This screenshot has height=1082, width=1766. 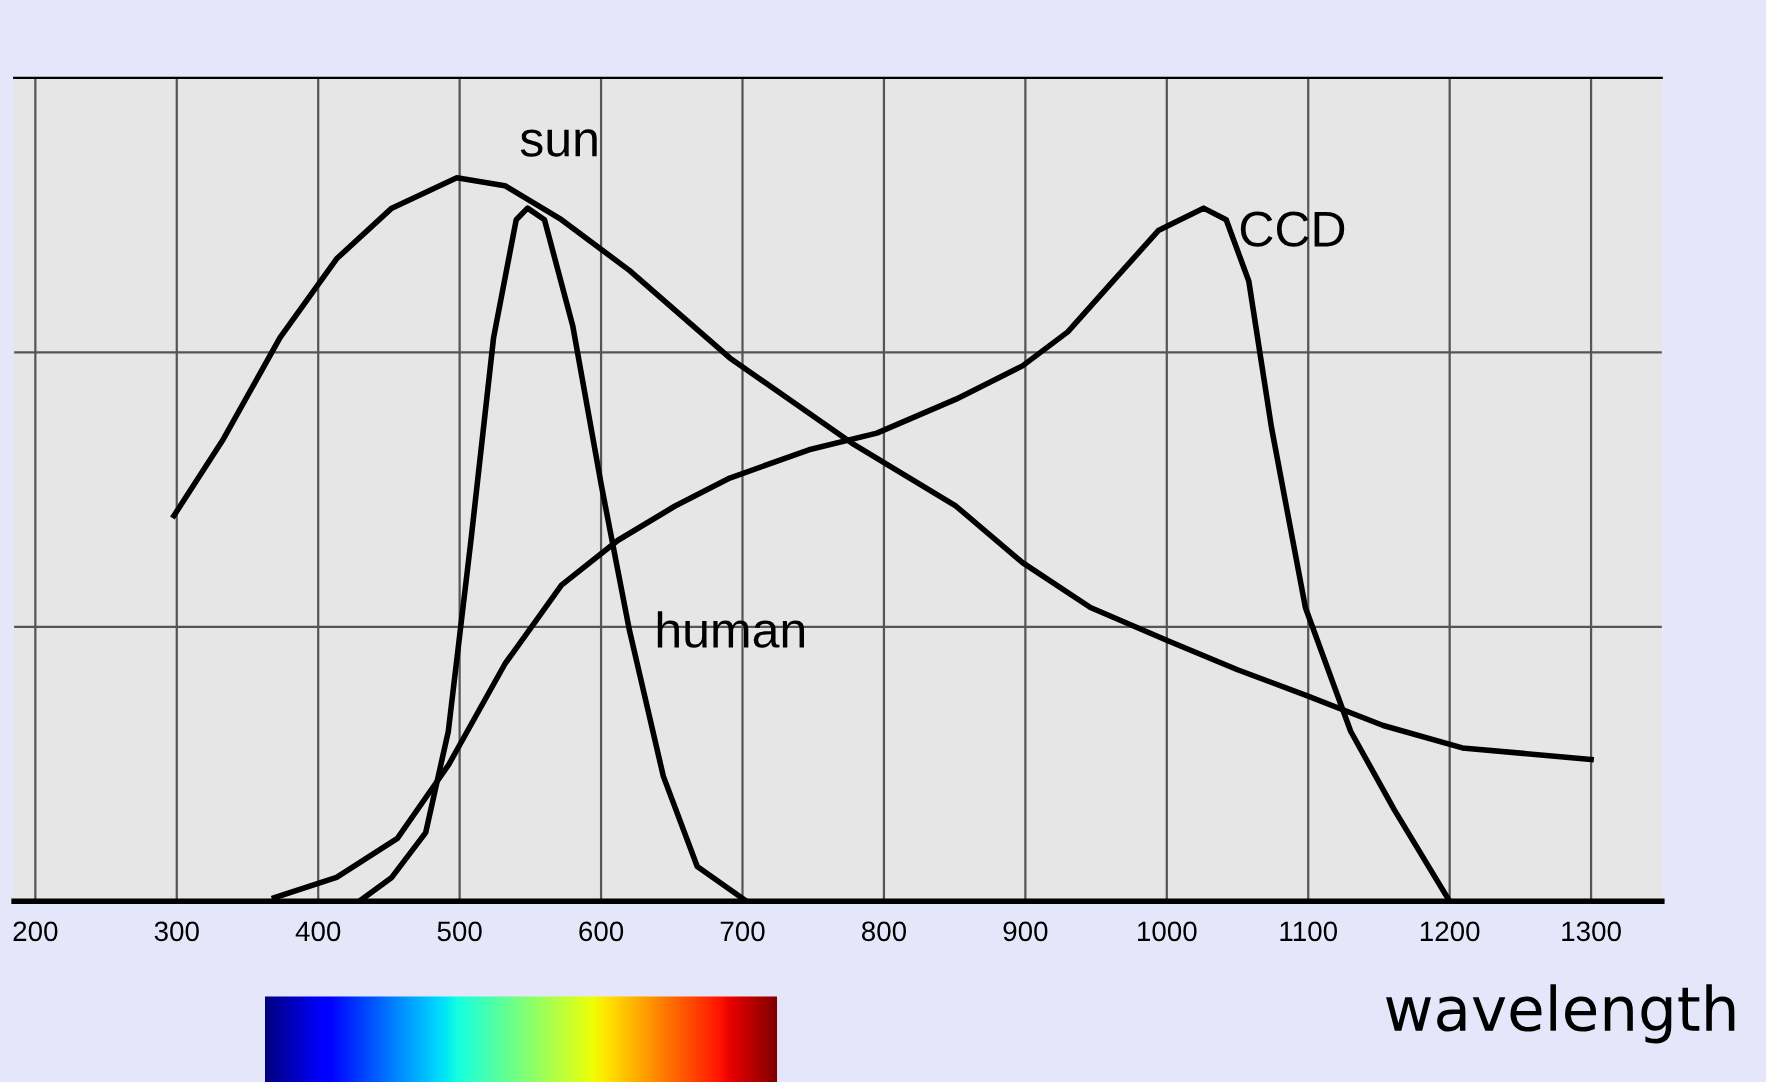 I want to click on x-tick-label: 600, so click(x=601, y=931).